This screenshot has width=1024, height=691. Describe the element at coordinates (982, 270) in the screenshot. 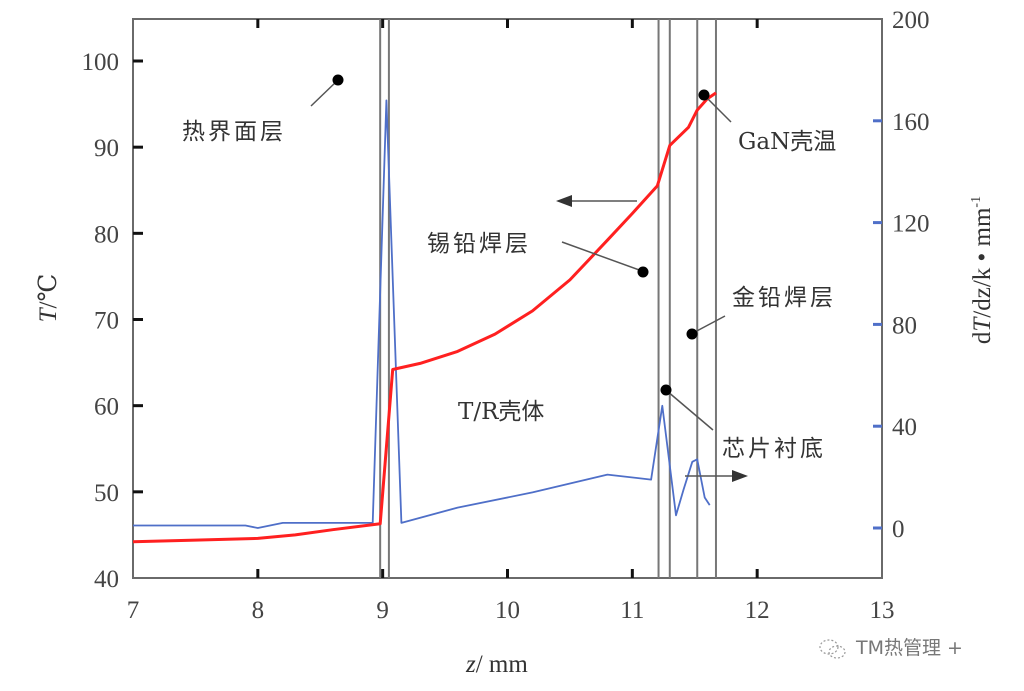

I see `right-y-axis-title: dT/dz/k • mm-1` at that location.